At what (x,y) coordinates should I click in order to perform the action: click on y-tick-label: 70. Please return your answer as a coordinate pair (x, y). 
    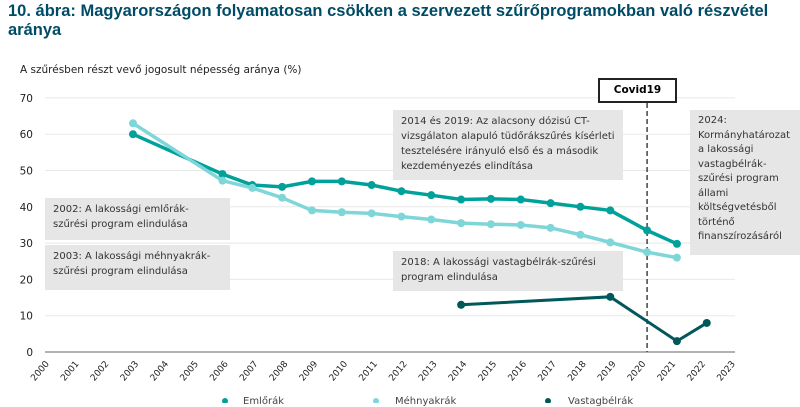
    Looking at the image, I should click on (26, 99).